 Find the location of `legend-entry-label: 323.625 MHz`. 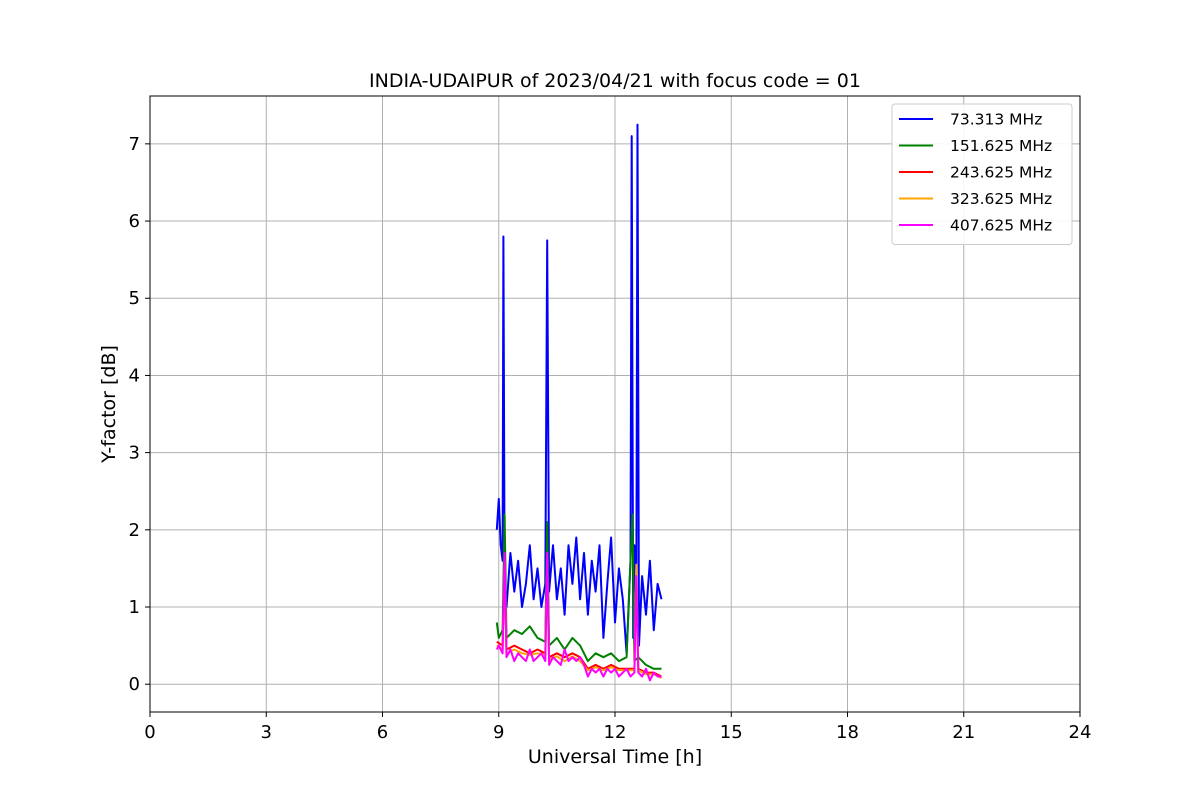

legend-entry-label: 323.625 MHz is located at coordinates (1001, 199).